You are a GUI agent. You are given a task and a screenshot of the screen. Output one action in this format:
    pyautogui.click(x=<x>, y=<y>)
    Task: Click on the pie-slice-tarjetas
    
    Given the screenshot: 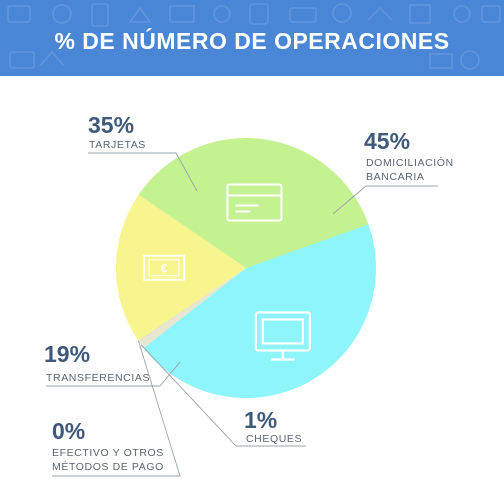 What is the action you would take?
    pyautogui.click(x=253, y=202)
    